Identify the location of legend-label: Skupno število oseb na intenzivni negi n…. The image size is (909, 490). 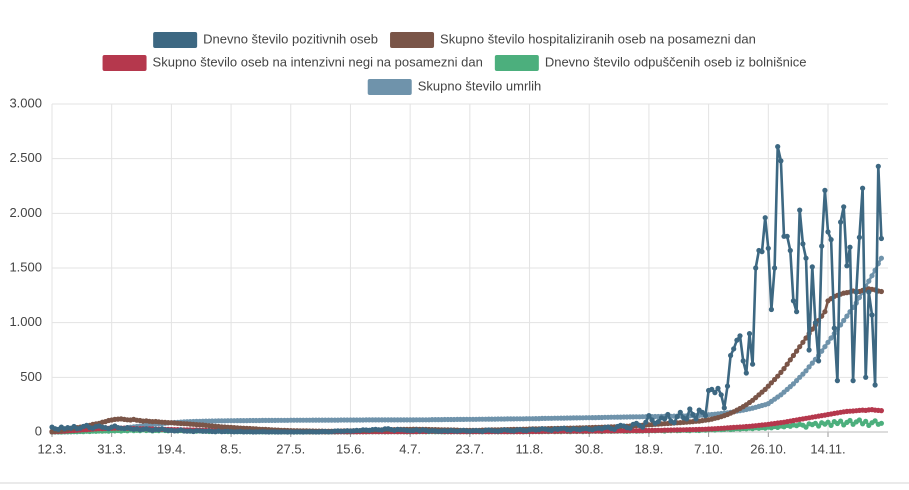
(318, 61).